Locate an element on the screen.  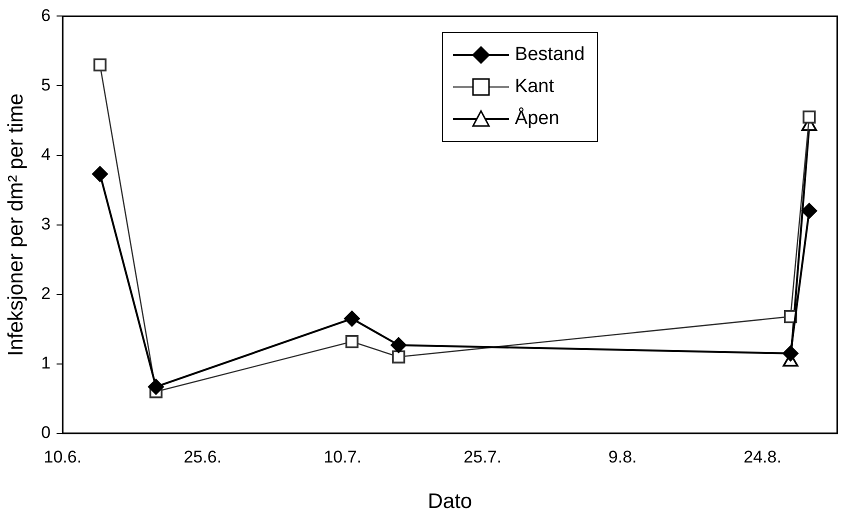
y-tick-label: 6 is located at coordinates (46, 15).